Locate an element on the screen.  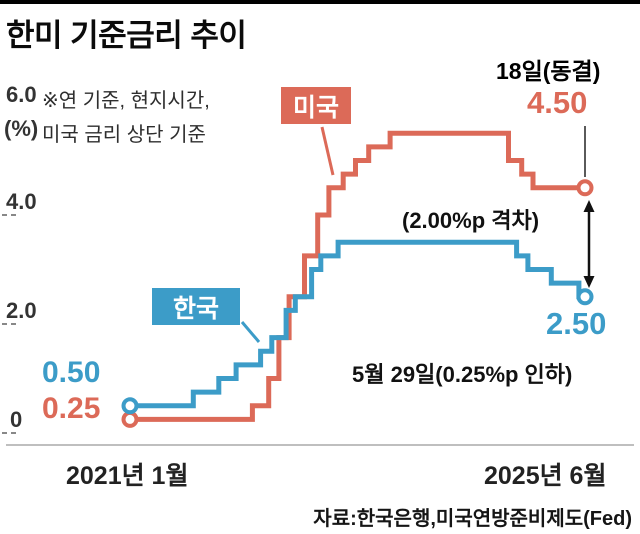
us-badge-pointer is located at coordinates (327, 151).